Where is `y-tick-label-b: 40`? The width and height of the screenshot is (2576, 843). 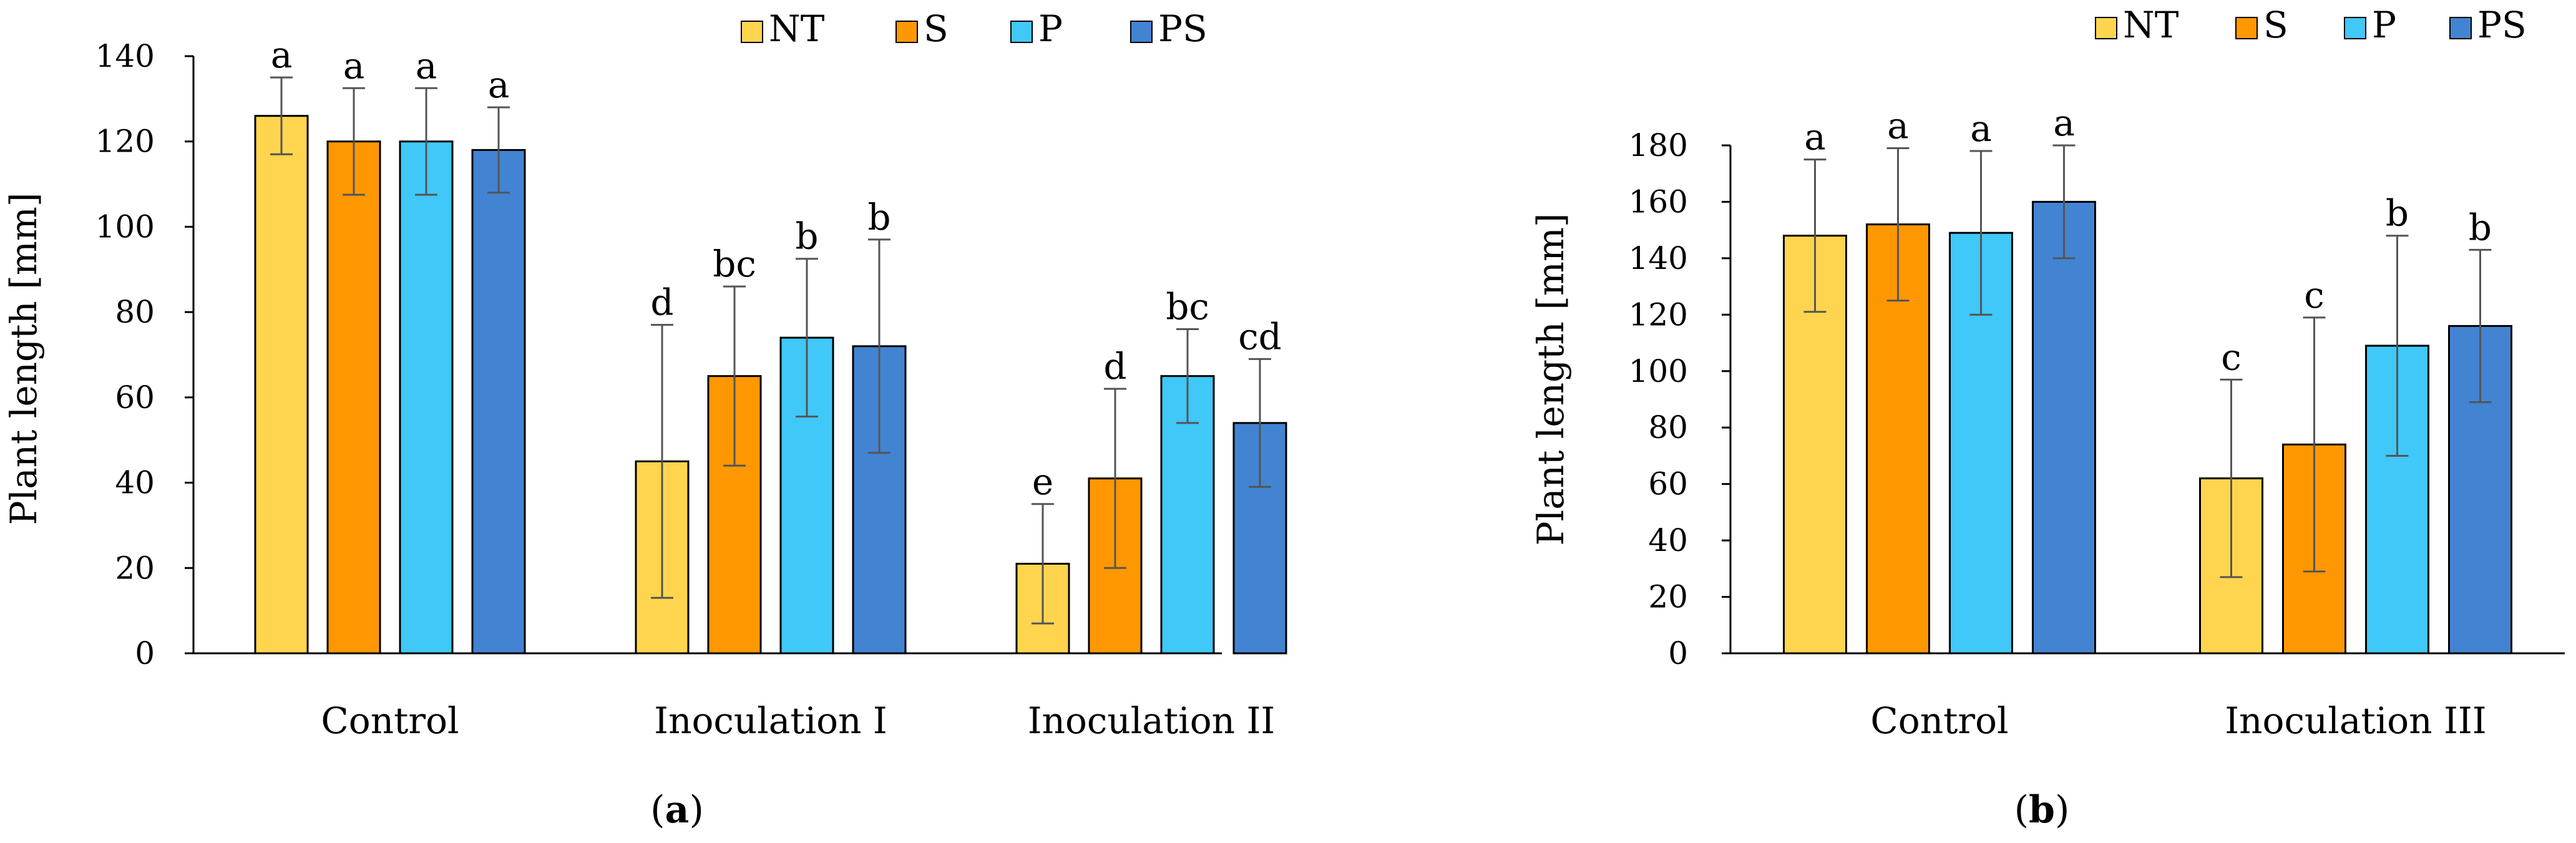 y-tick-label-b: 40 is located at coordinates (1668, 540).